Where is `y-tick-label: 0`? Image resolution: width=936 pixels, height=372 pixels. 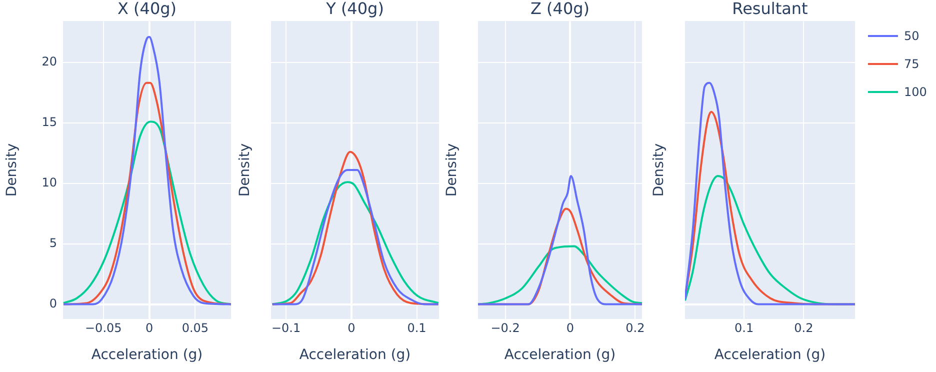 y-tick-label: 0 is located at coordinates (53, 303).